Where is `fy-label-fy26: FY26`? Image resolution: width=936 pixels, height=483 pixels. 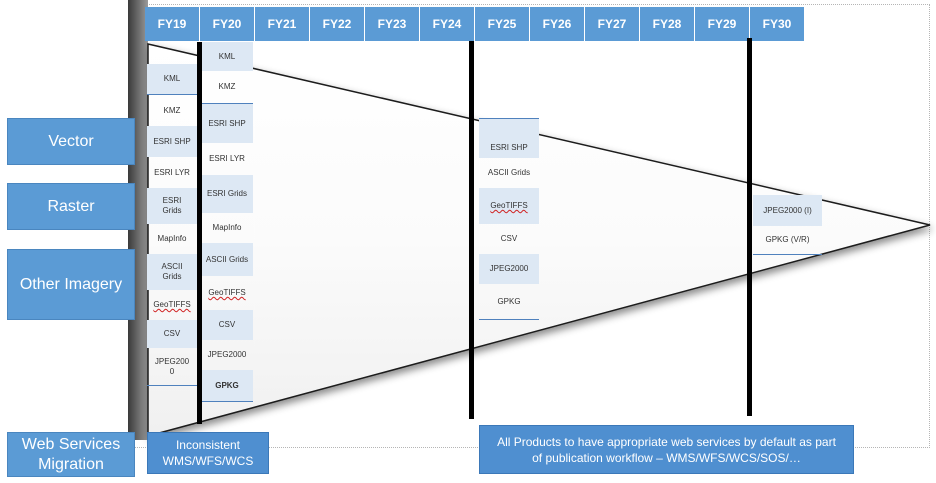
fy-label-fy26: FY26 is located at coordinates (557, 24).